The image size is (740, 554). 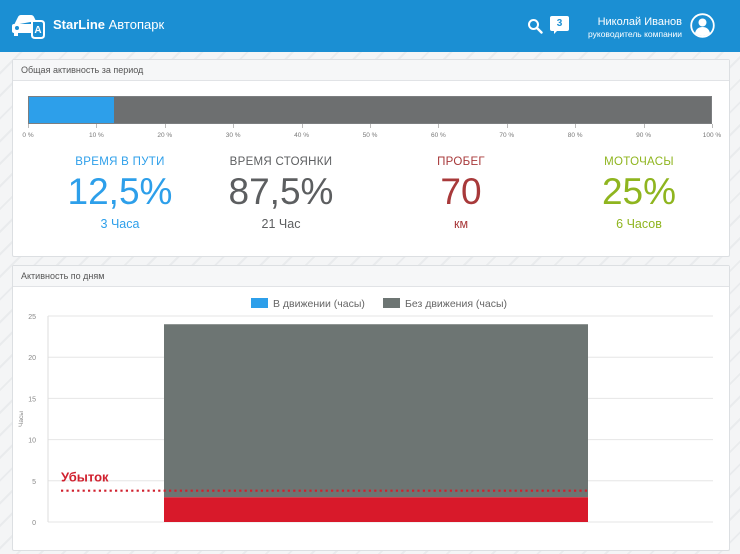 I want to click on stat-value: 25%, so click(x=639, y=191).